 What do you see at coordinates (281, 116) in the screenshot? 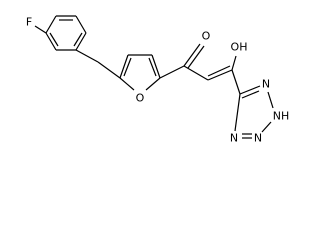
I see `atom-label: NH` at bounding box center [281, 116].